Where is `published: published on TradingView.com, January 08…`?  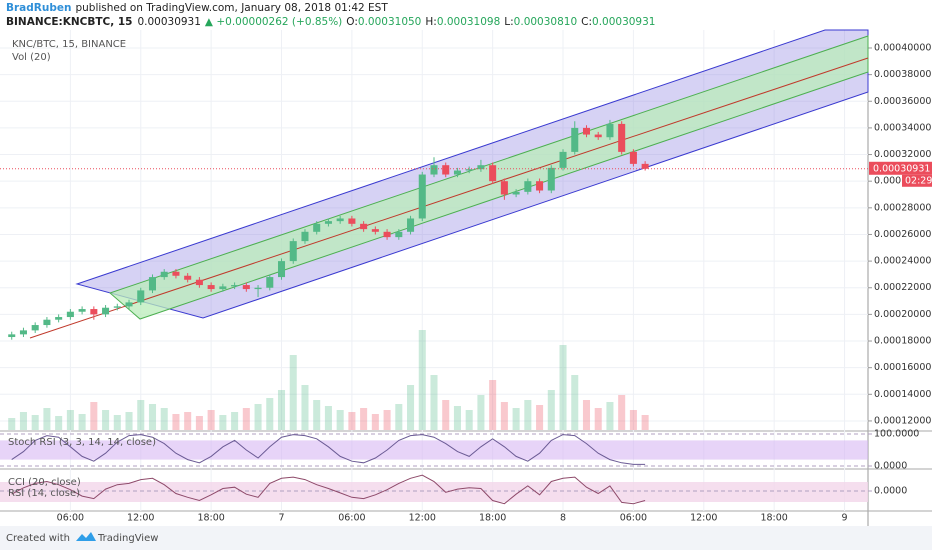 published: published on TradingView.com, January 08… is located at coordinates (231, 8).